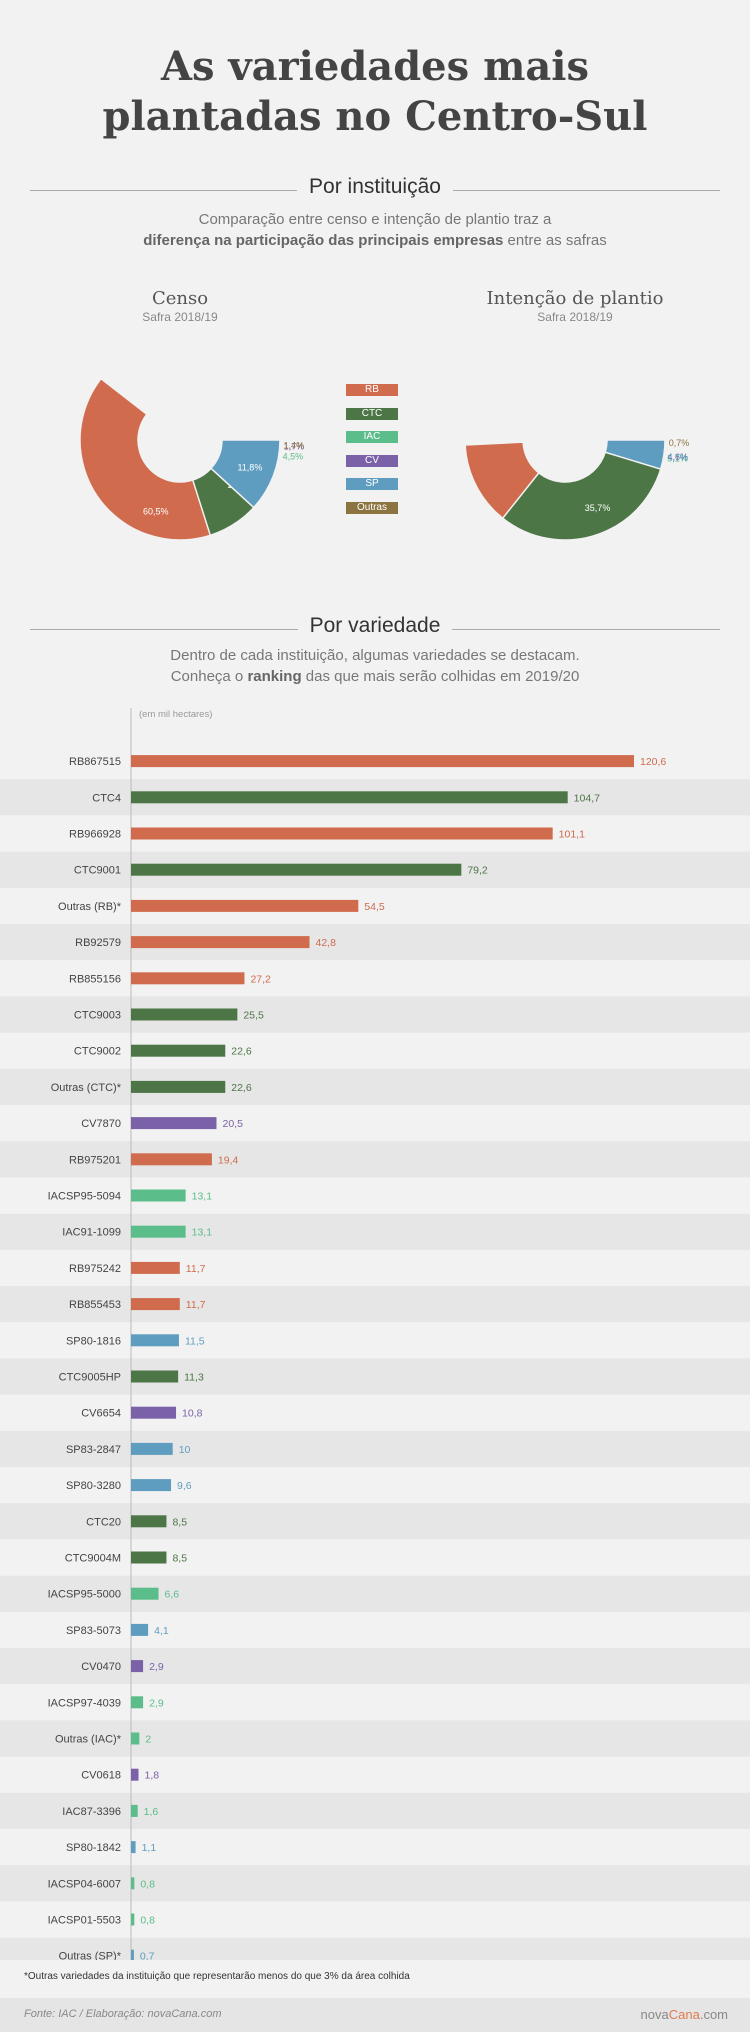 The height and width of the screenshot is (2032, 750). What do you see at coordinates (253, 1016) in the screenshot?
I see `bar-value-label: 25,5` at bounding box center [253, 1016].